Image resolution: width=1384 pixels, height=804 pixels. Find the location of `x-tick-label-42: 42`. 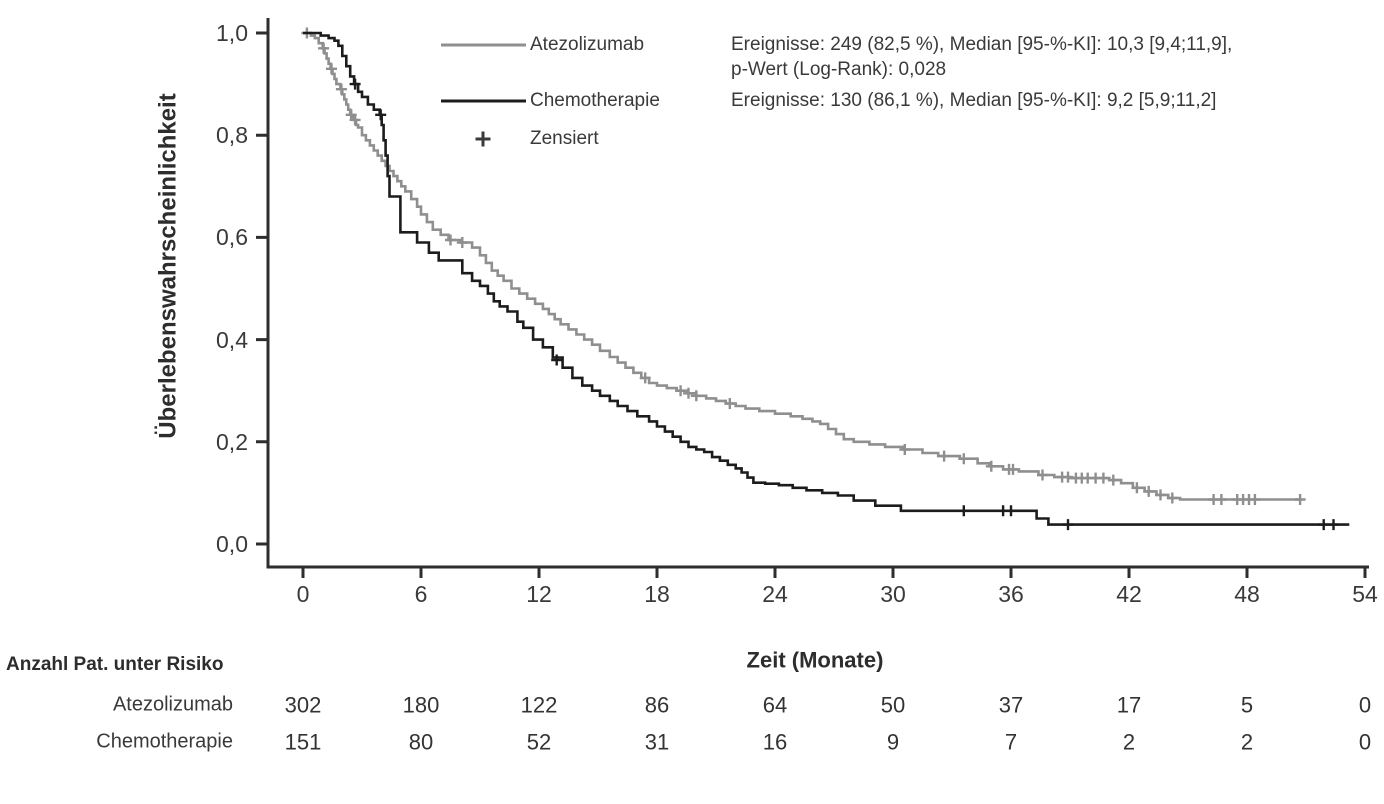

x-tick-label-42: 42 is located at coordinates (1129, 594).